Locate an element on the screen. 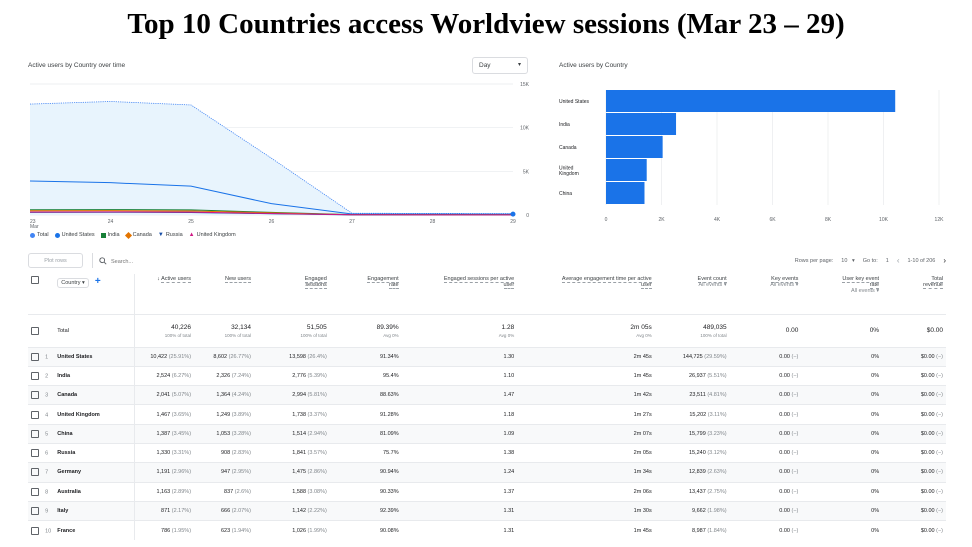 This screenshot has height=547, width=972. x-tick-label: 4K is located at coordinates (717, 220).